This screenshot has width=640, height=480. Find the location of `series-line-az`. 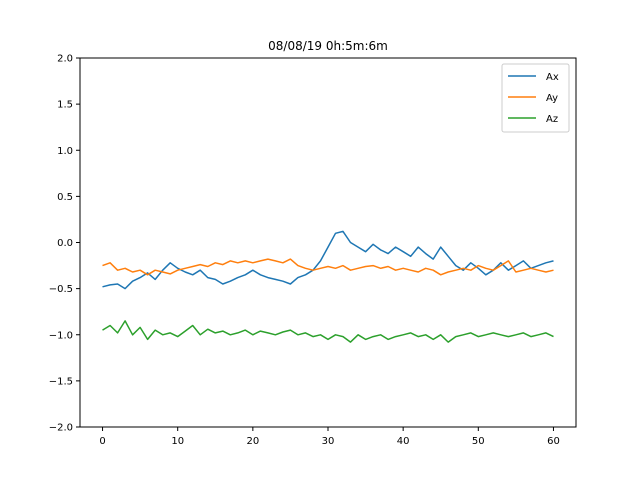

series-line-az is located at coordinates (328, 331).